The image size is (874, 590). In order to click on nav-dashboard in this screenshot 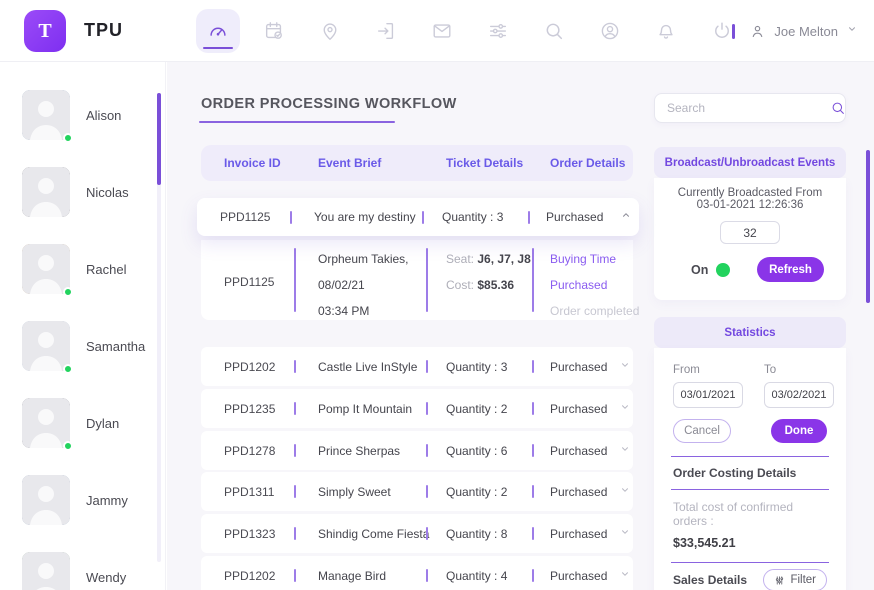, I will do `click(218, 31)`.